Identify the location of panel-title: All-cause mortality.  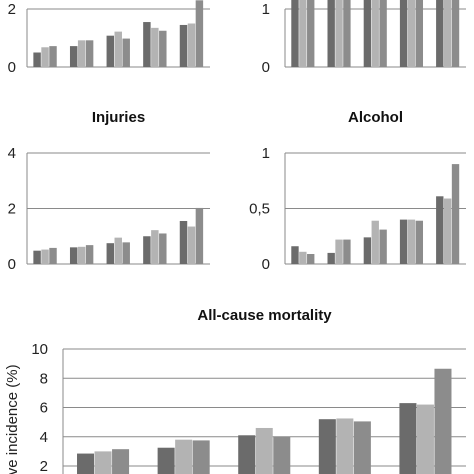
(264, 315).